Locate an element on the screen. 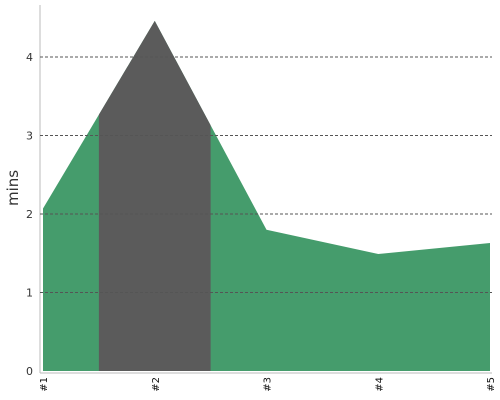 The image size is (500, 400). x-tick-label: #5 is located at coordinates (491, 384).